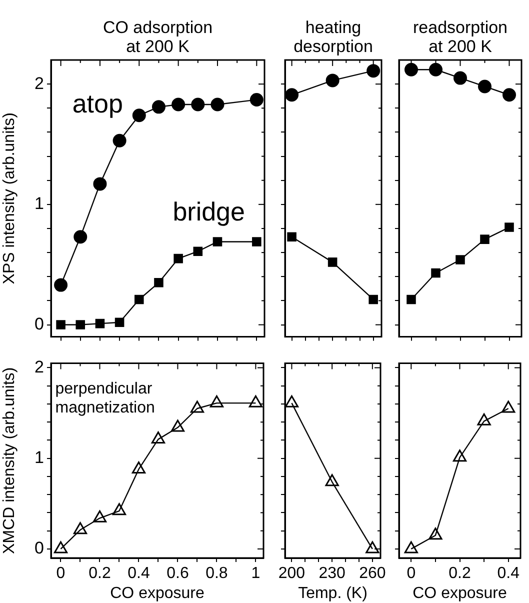 This screenshot has width=529, height=603. What do you see at coordinates (372, 573) in the screenshot?
I see `x-tick-label: 260` at bounding box center [372, 573].